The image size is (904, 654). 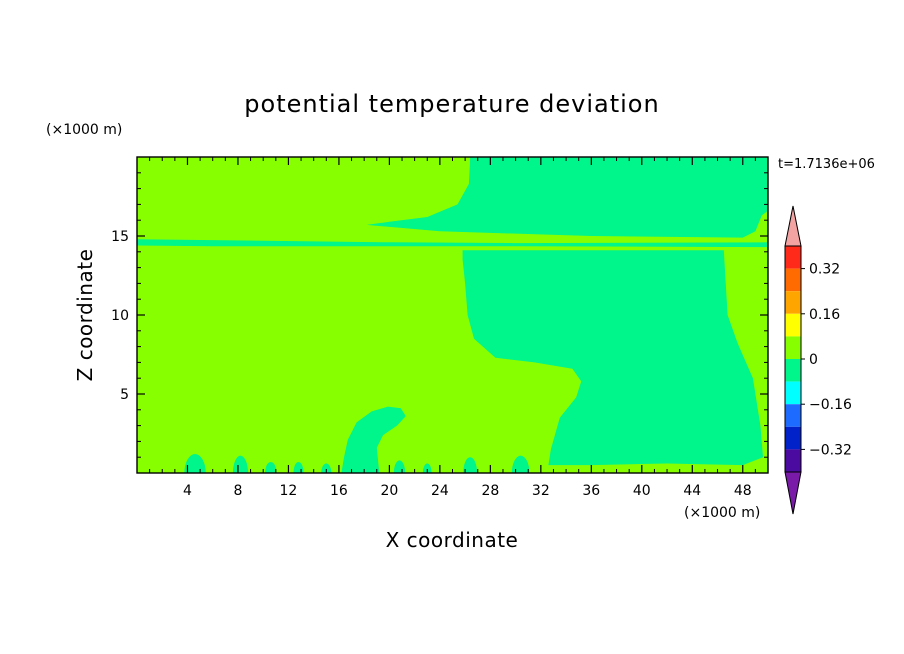 I want to click on x-tick-label: 16, so click(x=339, y=491).